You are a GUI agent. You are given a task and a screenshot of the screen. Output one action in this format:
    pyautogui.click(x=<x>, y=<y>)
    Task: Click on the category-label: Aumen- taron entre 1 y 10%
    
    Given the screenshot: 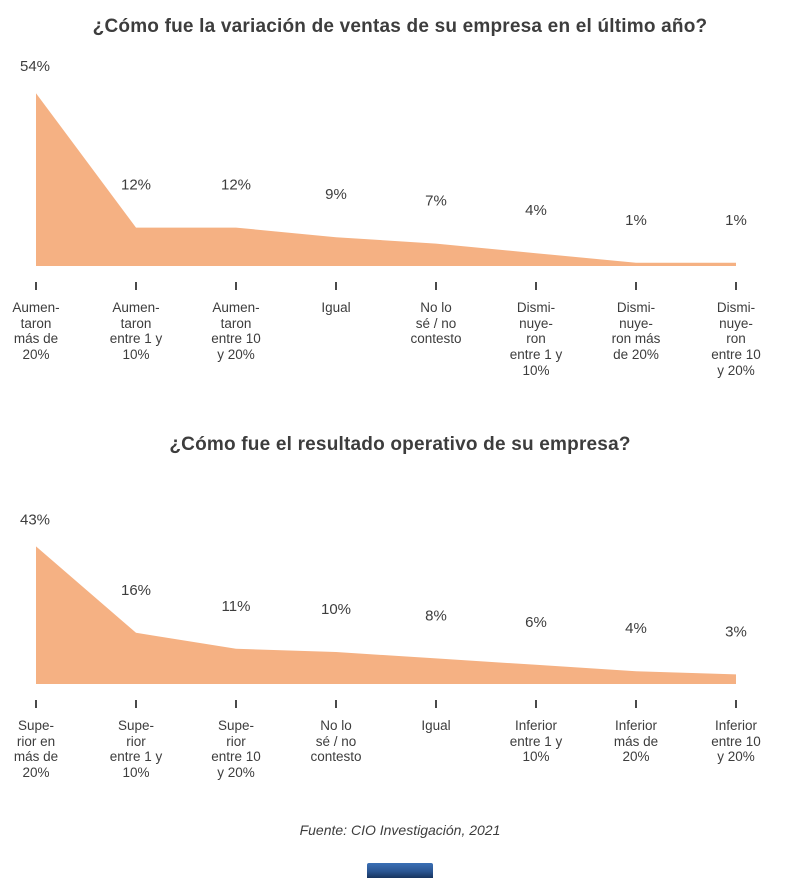 What is the action you would take?
    pyautogui.click(x=136, y=331)
    